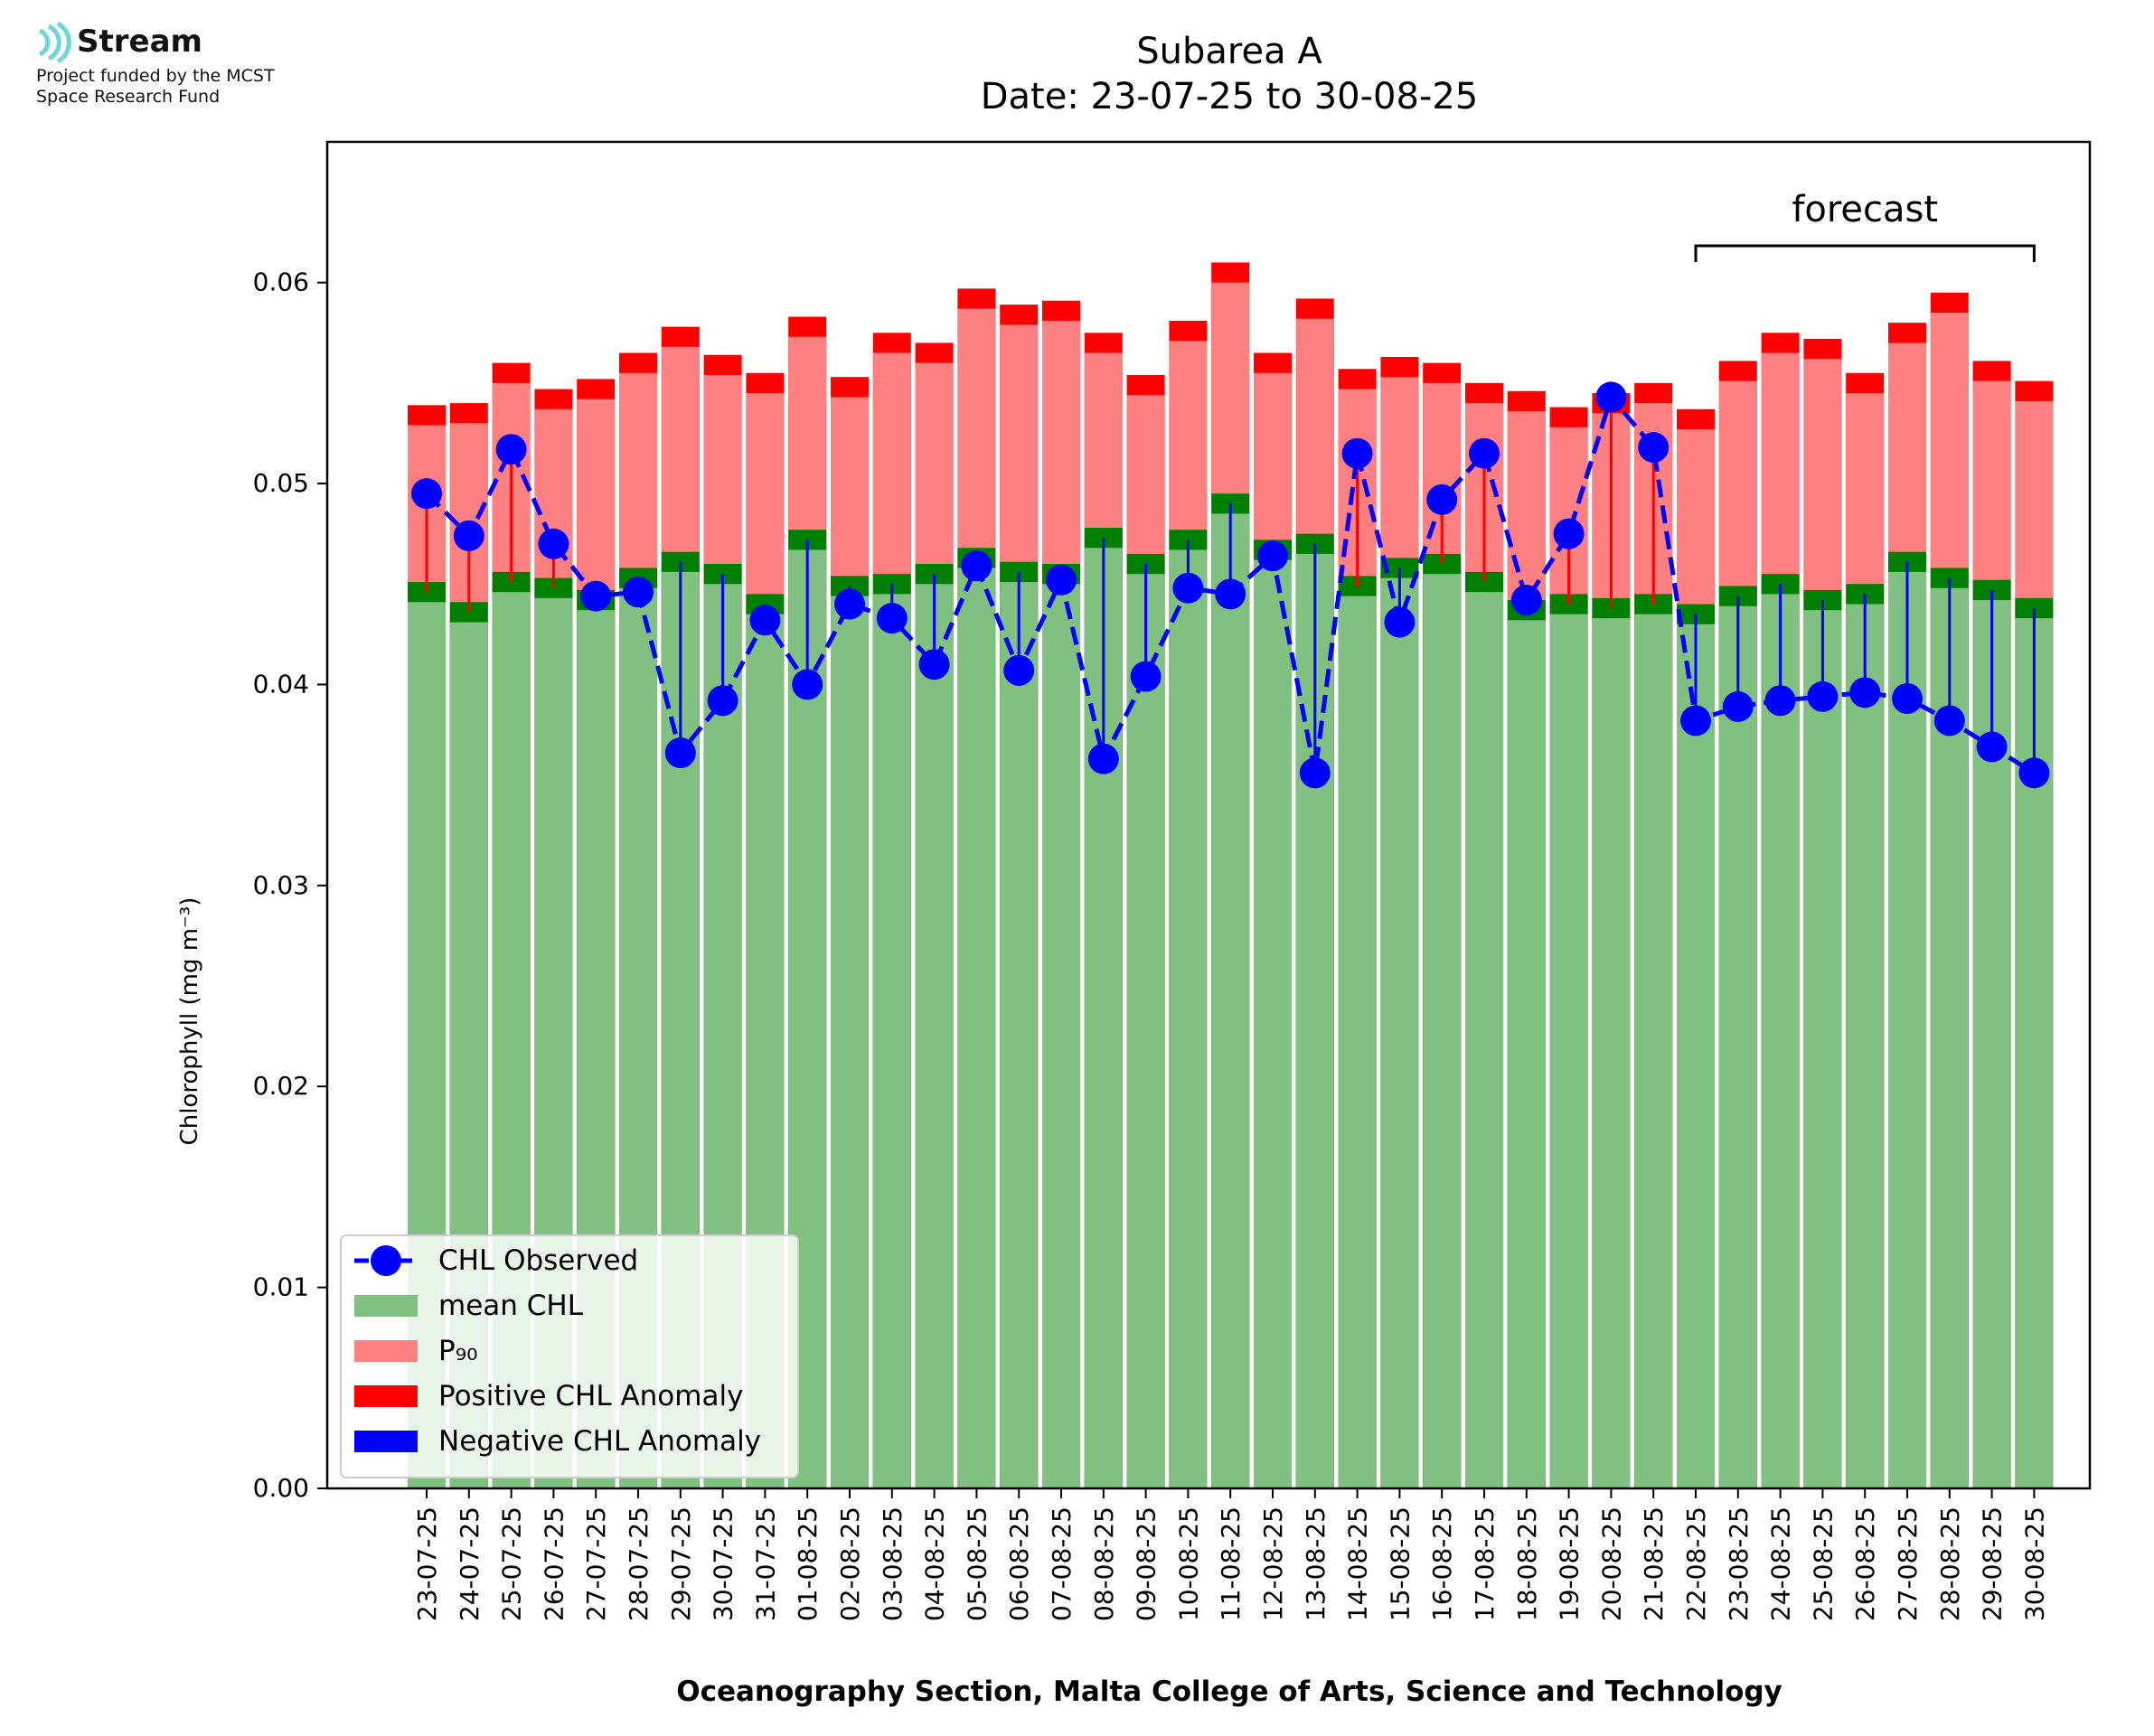 The image size is (2154, 1736). I want to click on x-tick-label: 17-08-25, so click(1485, 1564).